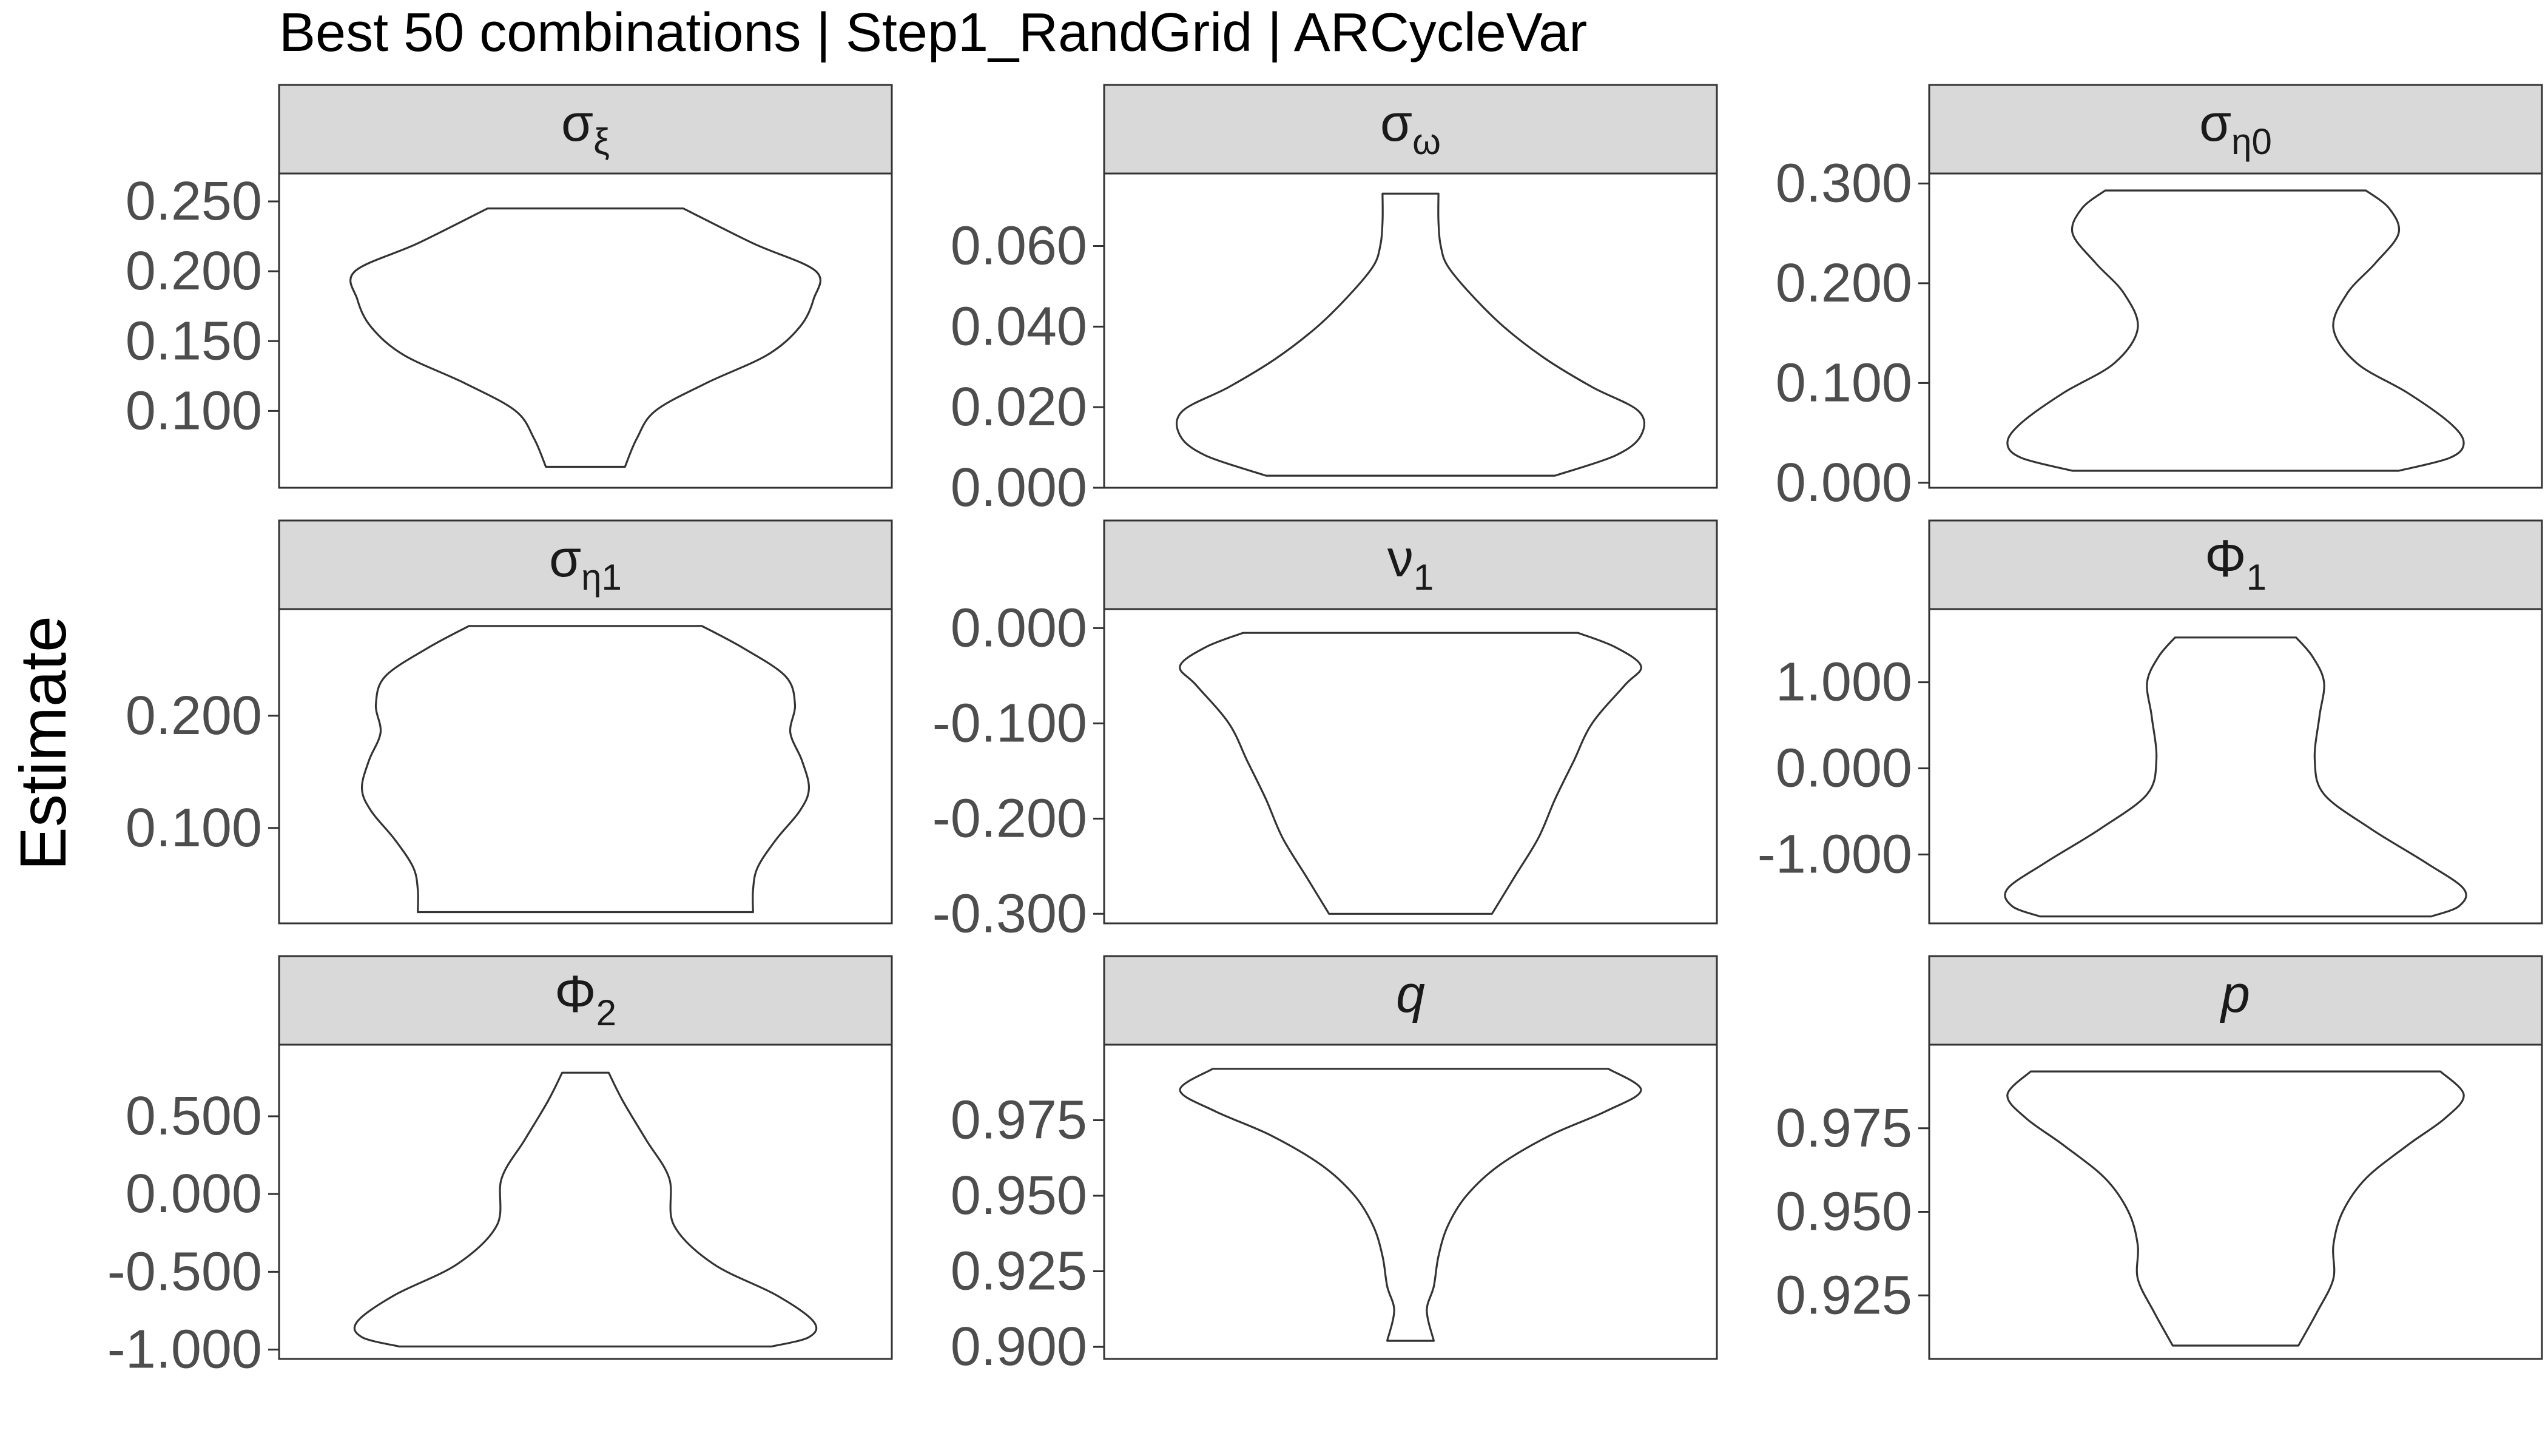 The height and width of the screenshot is (1456, 2548). I want to click on y-tick-label: -0.500, so click(184, 1271).